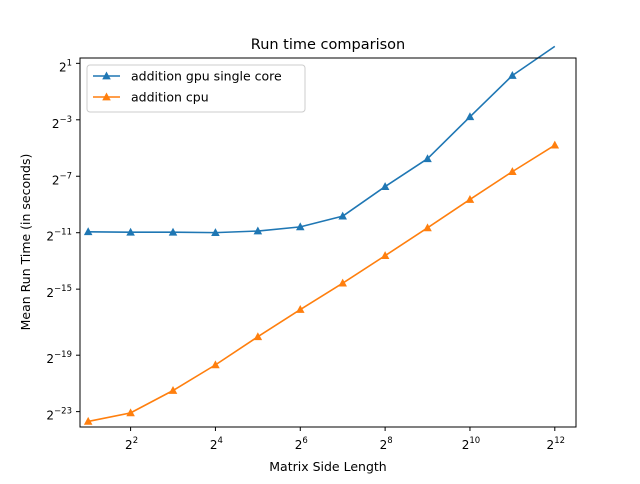 Image resolution: width=640 pixels, height=484 pixels. I want to click on y-tick-label: 2−11, so click(59, 236).